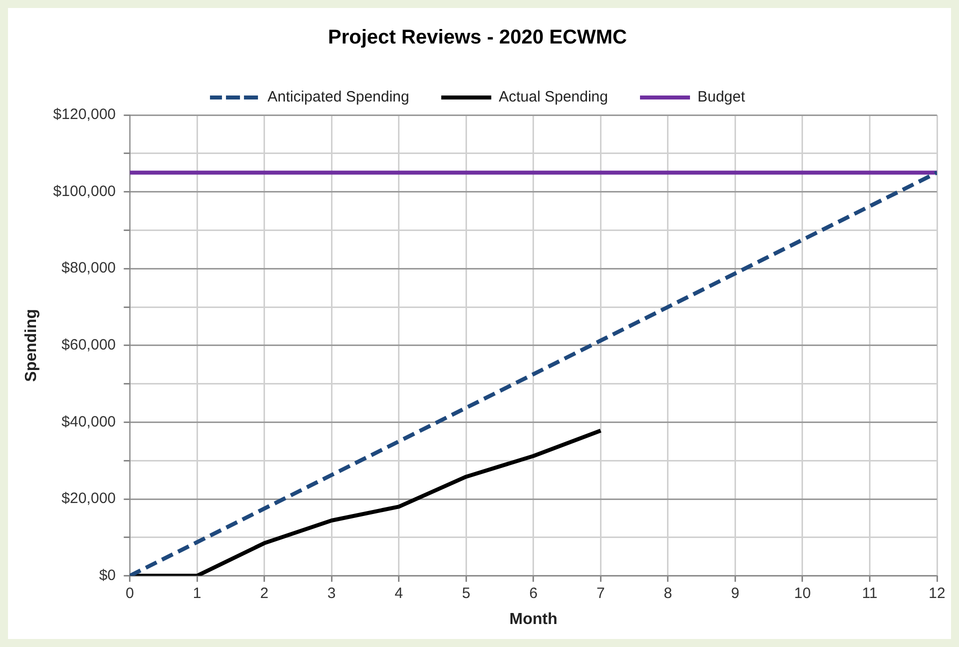 This screenshot has height=647, width=959. What do you see at coordinates (89, 268) in the screenshot?
I see `y-tick-label: $80,000` at bounding box center [89, 268].